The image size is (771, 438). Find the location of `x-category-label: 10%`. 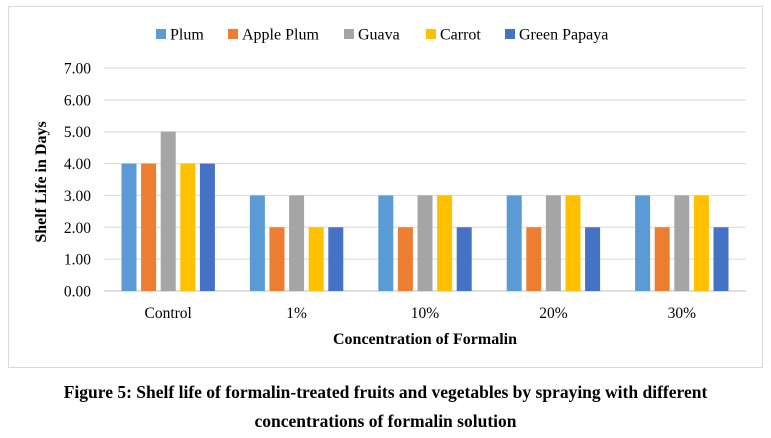

x-category-label: 10% is located at coordinates (425, 313).